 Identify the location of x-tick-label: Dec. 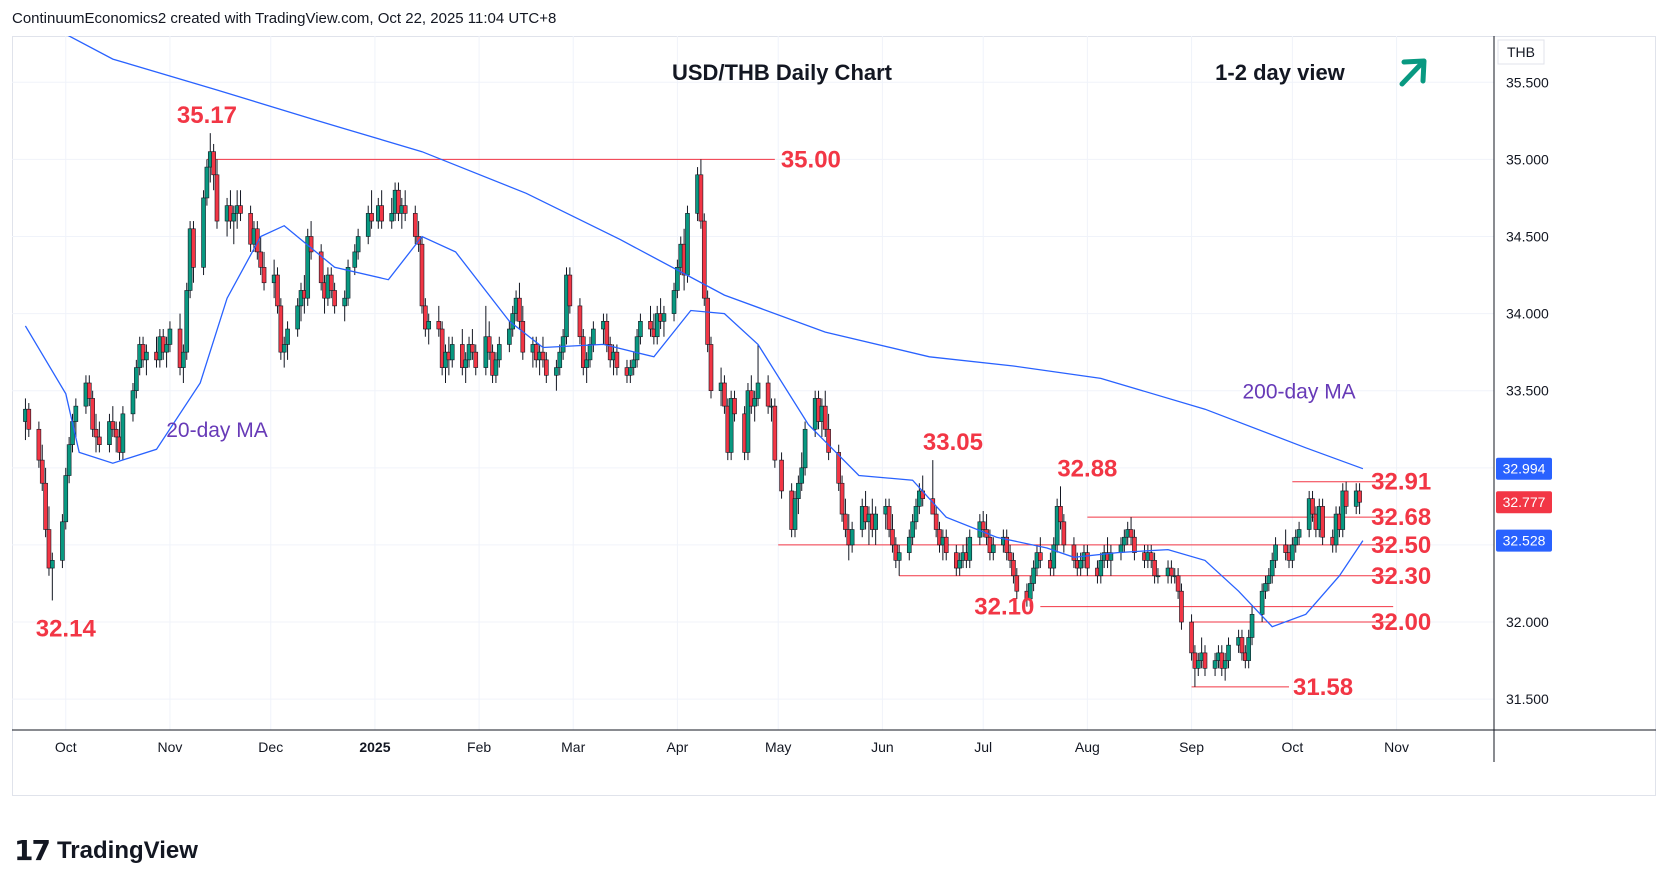
(270, 747).